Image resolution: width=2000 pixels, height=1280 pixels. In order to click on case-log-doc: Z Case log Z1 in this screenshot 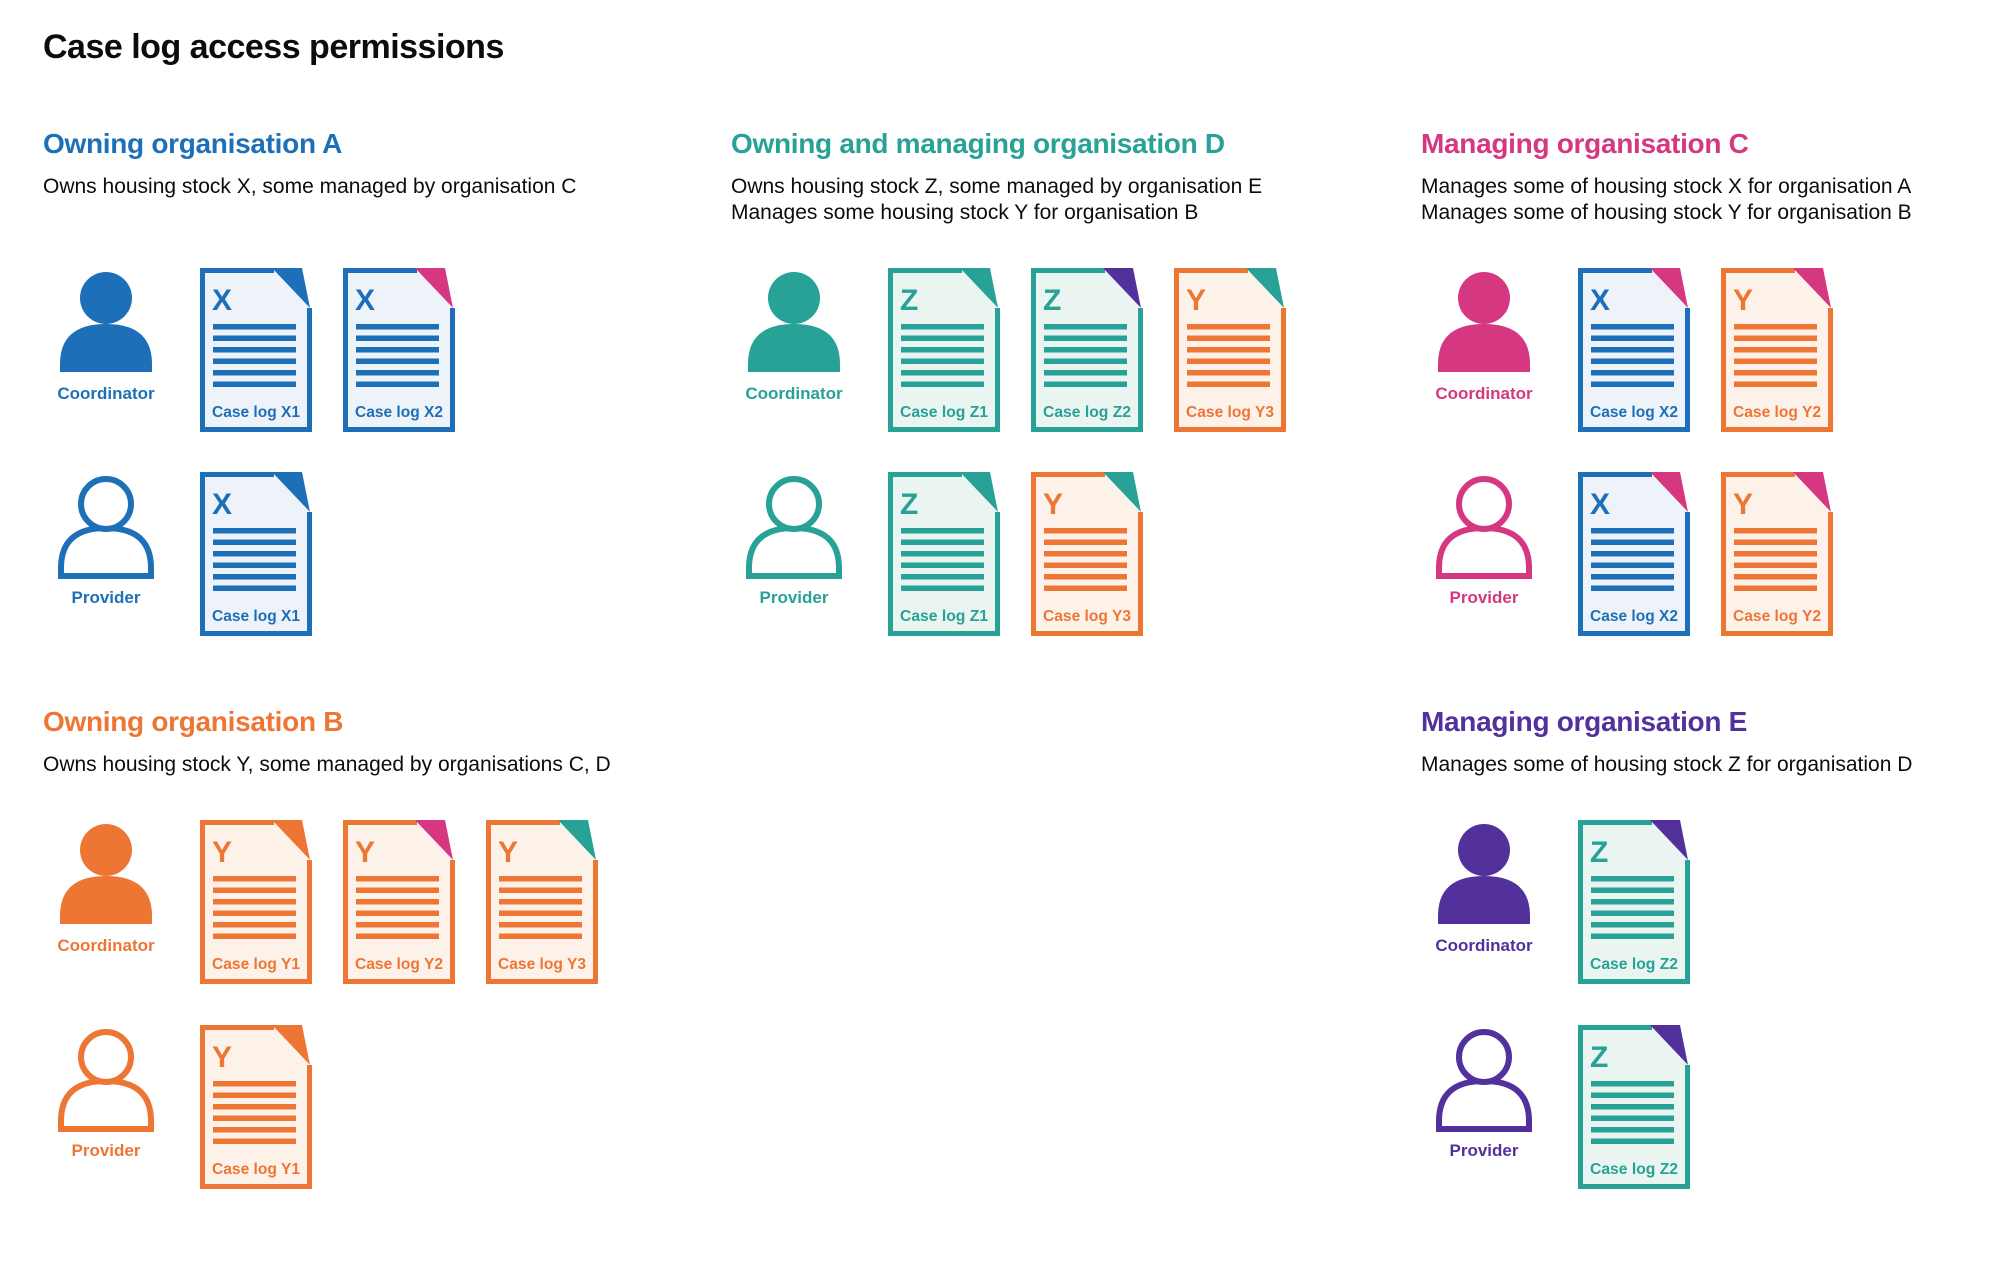, I will do `click(944, 350)`.